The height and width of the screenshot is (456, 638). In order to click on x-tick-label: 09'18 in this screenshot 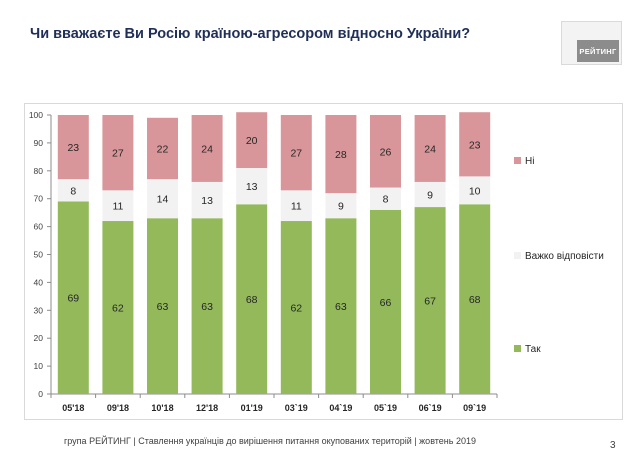, I will do `click(118, 408)`.